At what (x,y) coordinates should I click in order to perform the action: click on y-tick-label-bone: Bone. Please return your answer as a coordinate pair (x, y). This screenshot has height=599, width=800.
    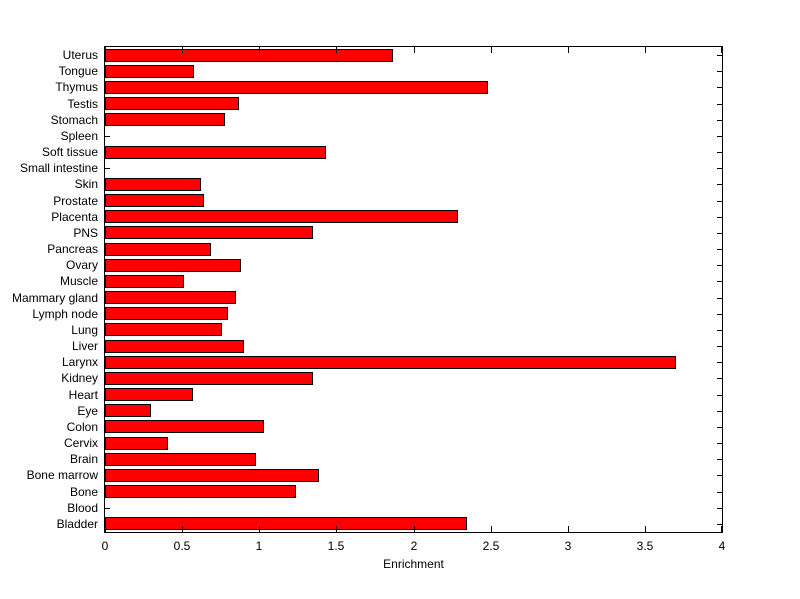
    Looking at the image, I should click on (83, 492).